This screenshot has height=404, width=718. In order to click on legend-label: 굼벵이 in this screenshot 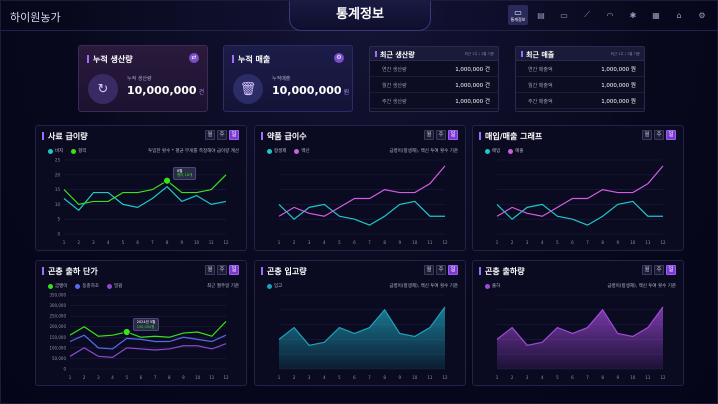, I will do `click(61, 286)`.